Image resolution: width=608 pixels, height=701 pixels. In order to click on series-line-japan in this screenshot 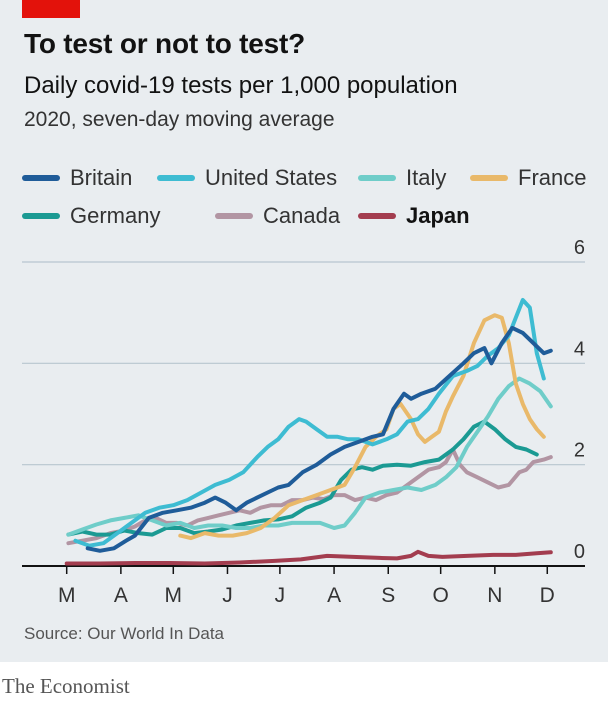, I will do `click(308, 557)`.